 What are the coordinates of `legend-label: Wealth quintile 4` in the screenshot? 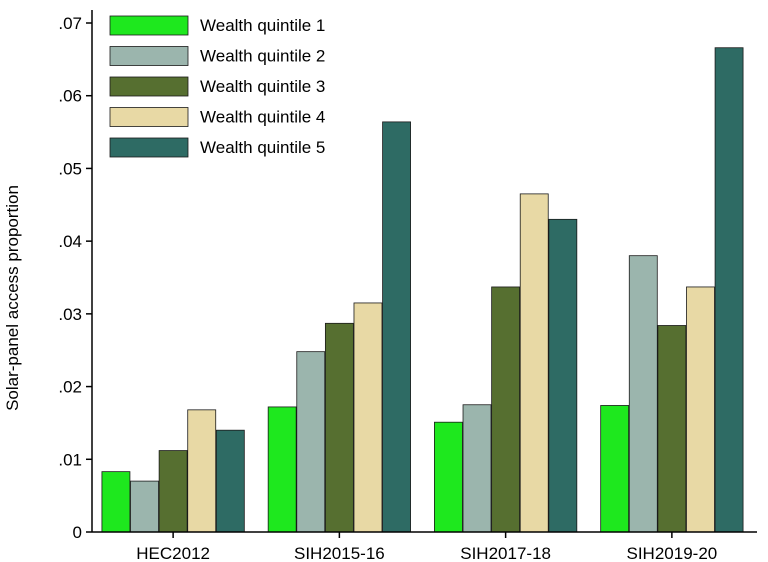 It's located at (262, 117).